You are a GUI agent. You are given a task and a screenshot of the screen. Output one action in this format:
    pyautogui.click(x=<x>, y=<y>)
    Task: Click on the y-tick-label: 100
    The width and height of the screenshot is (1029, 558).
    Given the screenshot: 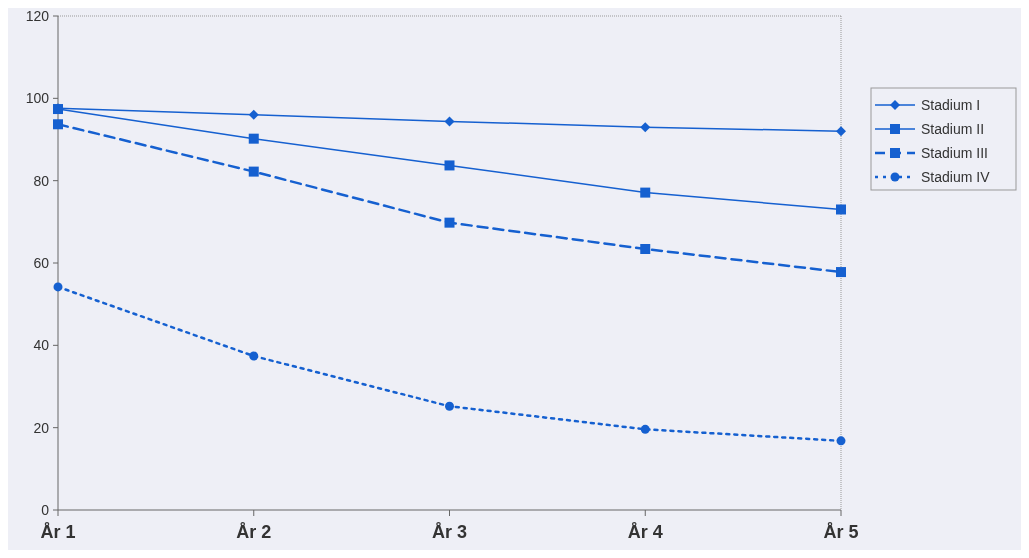 What is the action you would take?
    pyautogui.click(x=37, y=98)
    